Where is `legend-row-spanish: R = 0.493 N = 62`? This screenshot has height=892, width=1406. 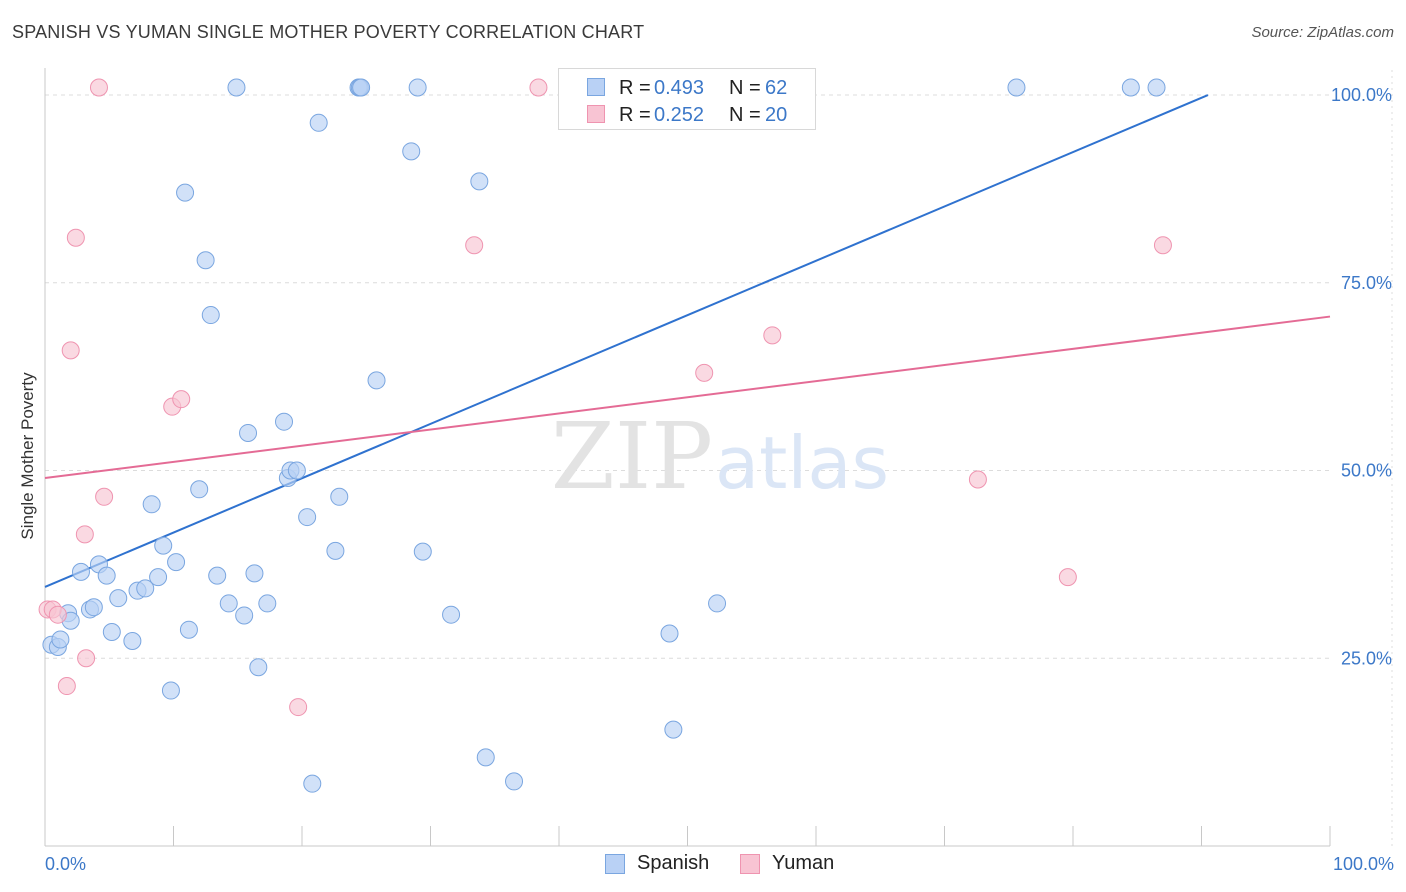 legend-row-spanish: R = 0.493 N = 62 is located at coordinates (688, 88).